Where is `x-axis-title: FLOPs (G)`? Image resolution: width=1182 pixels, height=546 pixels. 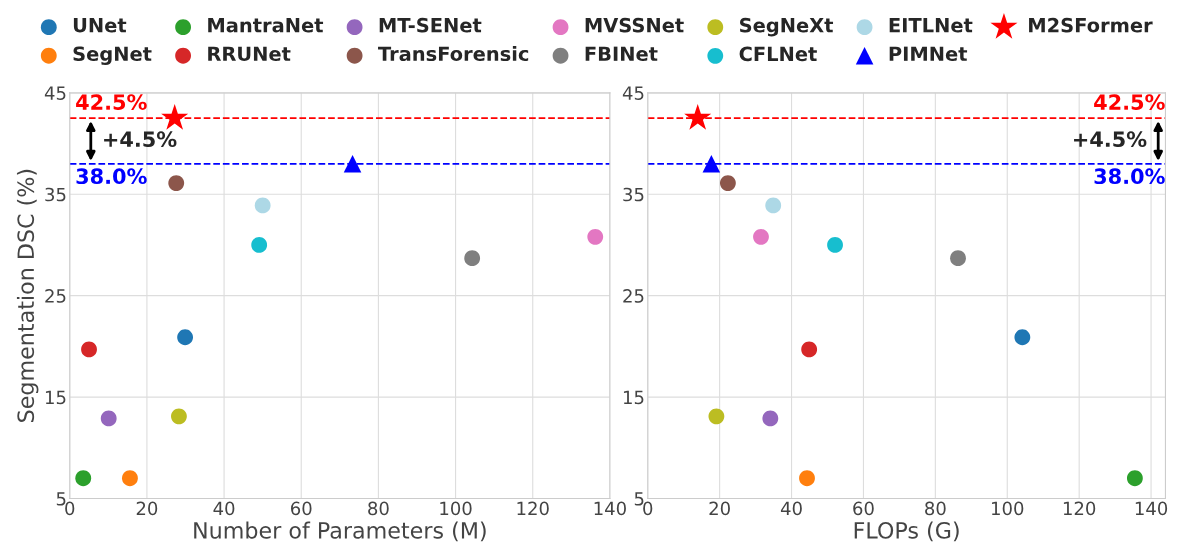
x-axis-title: FLOPs (G) is located at coordinates (906, 531).